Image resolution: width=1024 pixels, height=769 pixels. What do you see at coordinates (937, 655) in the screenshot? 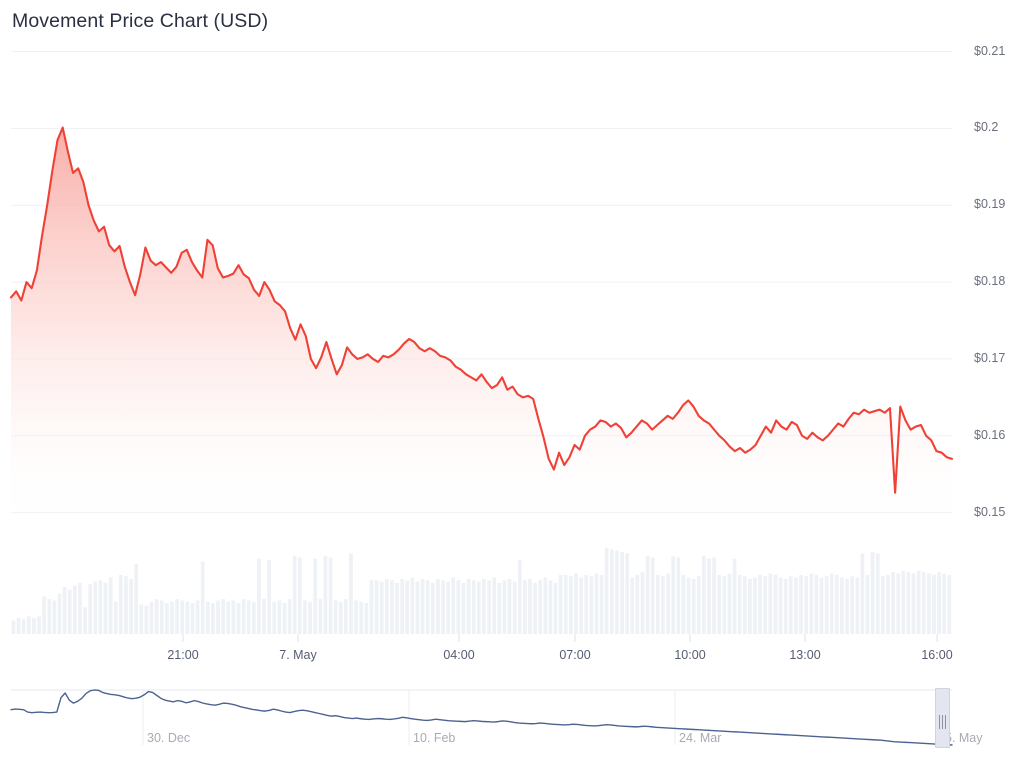
I see `x-axis-tick-label: 16:00` at bounding box center [937, 655].